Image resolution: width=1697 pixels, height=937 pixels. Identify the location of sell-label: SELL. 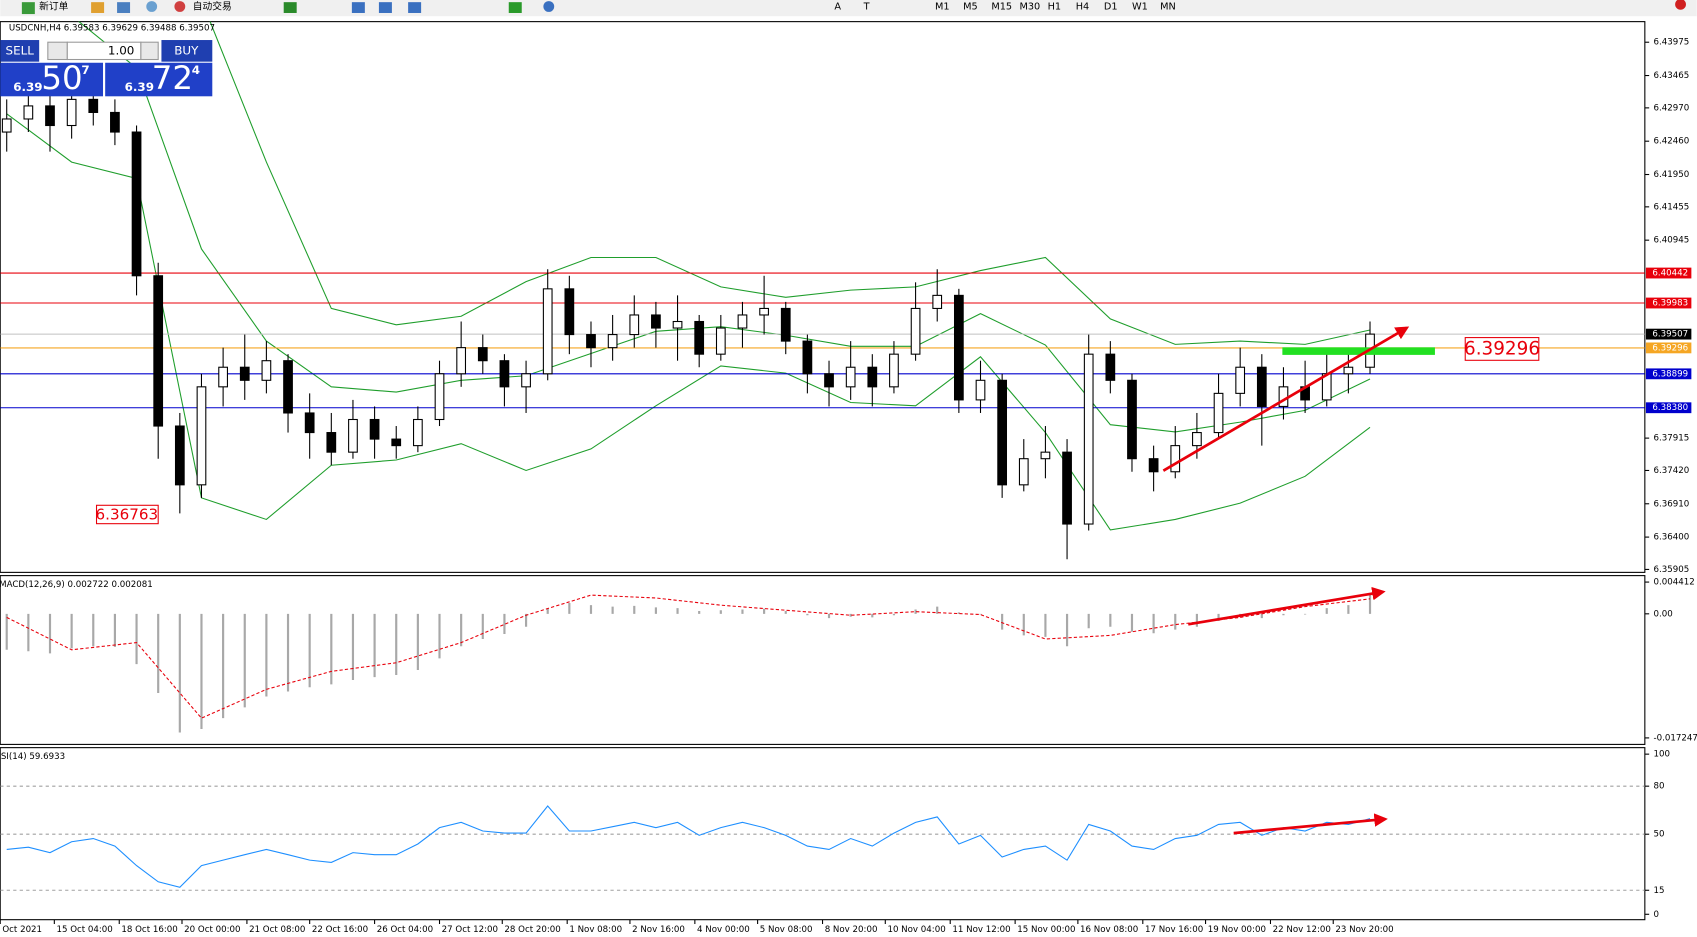
(20, 50).